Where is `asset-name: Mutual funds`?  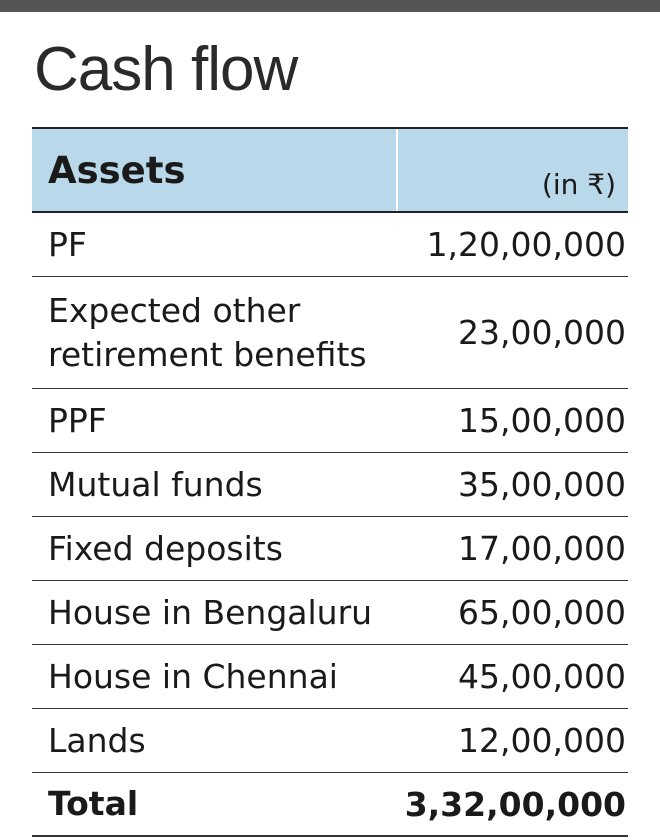
asset-name: Mutual funds is located at coordinates (155, 484).